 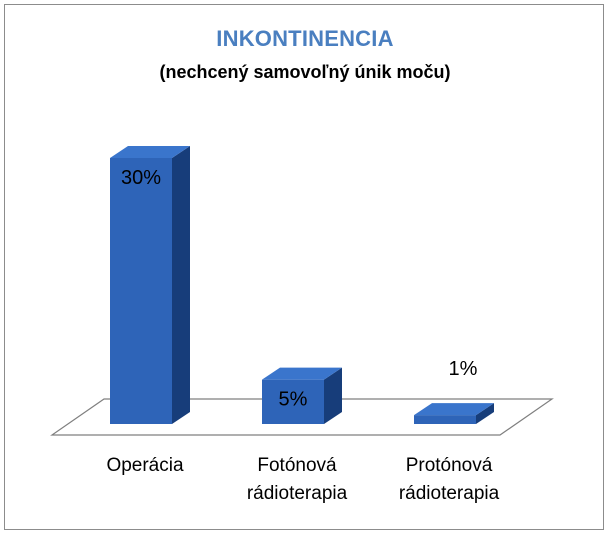 I want to click on data-label-1: 5%, so click(x=293, y=400).